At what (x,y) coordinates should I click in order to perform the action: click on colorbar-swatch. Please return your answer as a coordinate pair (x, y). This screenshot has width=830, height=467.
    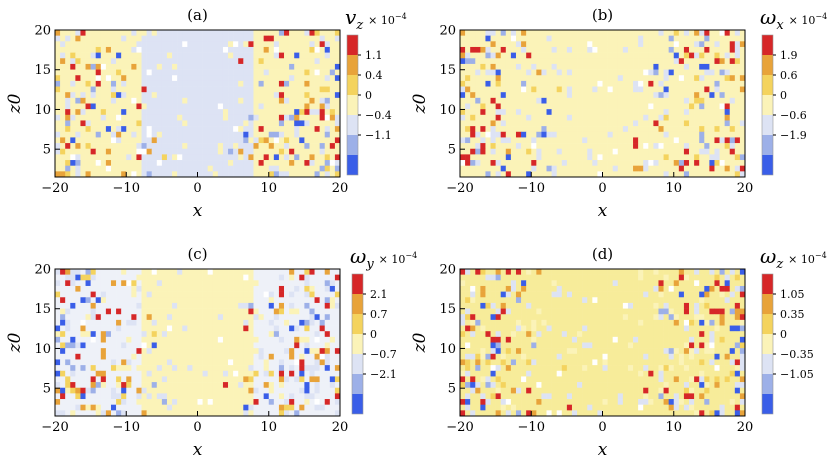
    Looking at the image, I should click on (352, 165).